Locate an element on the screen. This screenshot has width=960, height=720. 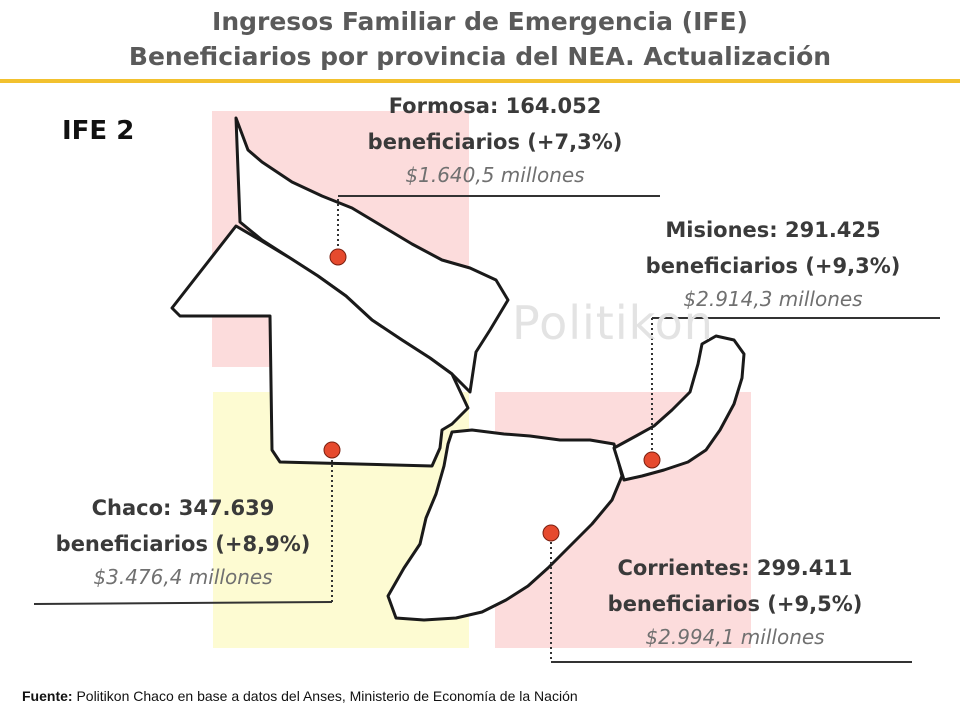
corrientes-beneficiaries: beneficiarios (+9,5%) is located at coordinates (735, 604).